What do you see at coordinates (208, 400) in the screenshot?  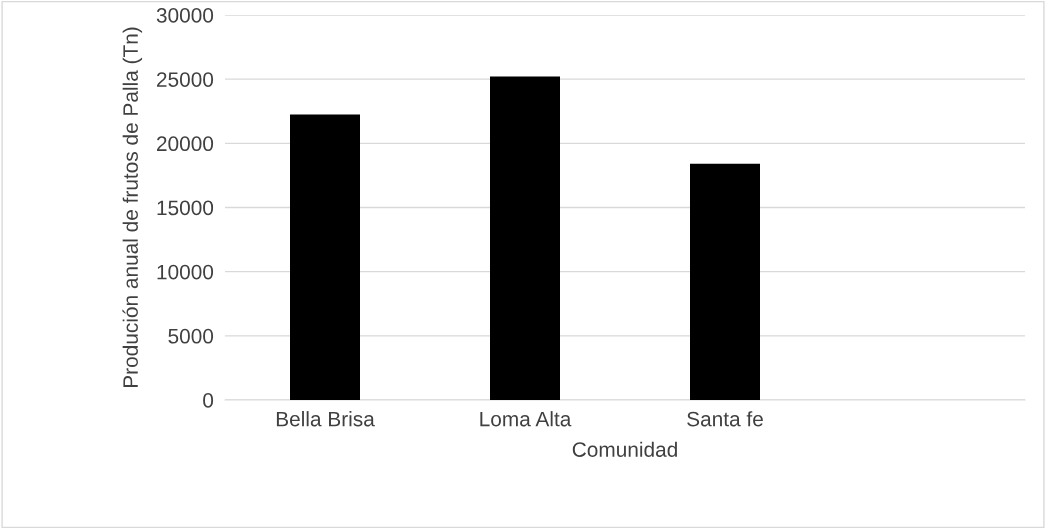 I see `y-tick-label: 0` at bounding box center [208, 400].